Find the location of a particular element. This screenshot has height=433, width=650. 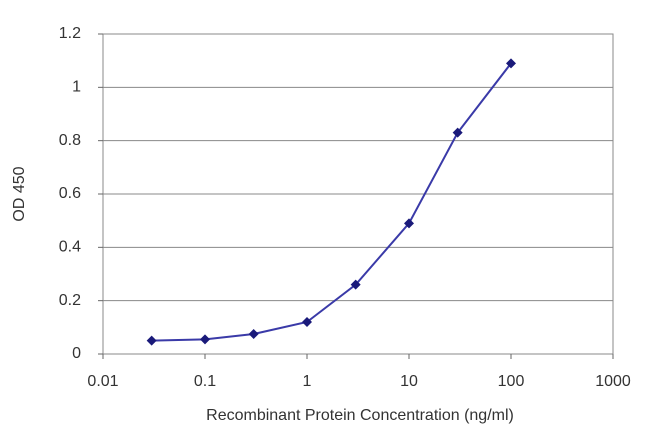

y-tick-label: 0.2 is located at coordinates (70, 300).